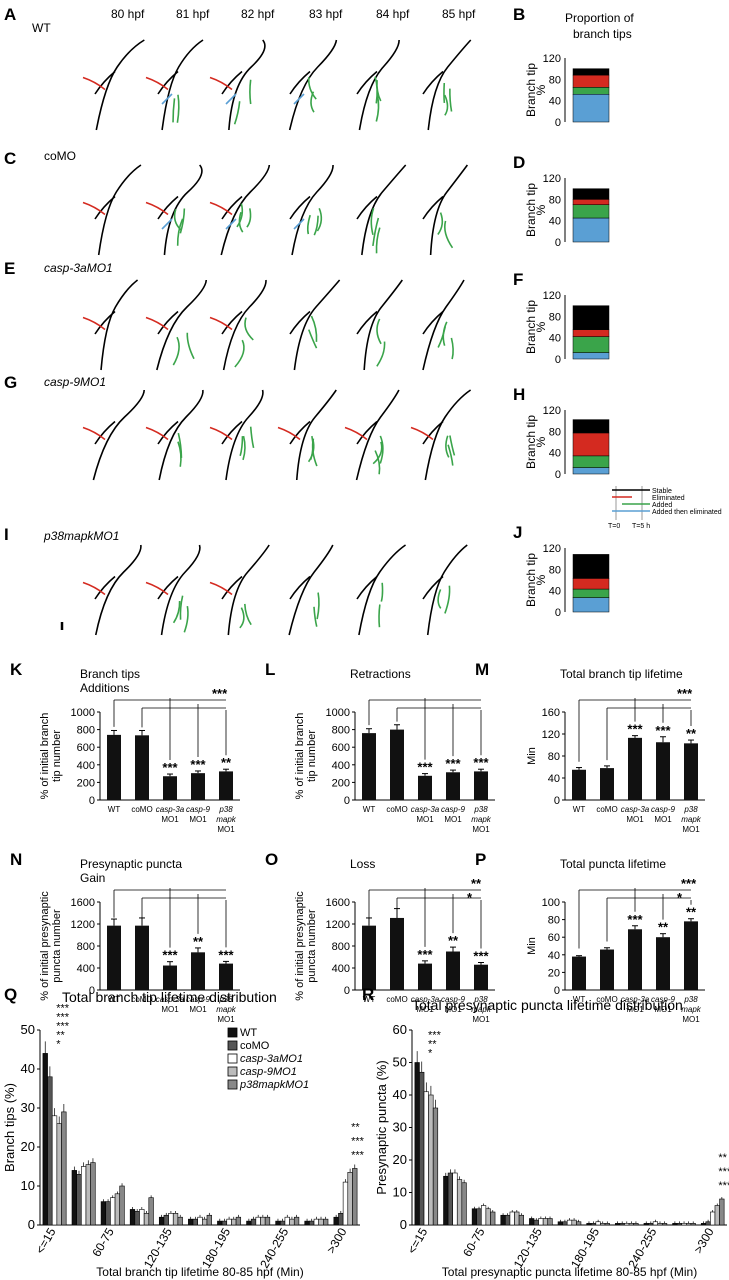 This screenshot has width=729, height=1280. What do you see at coordinates (541, 441) in the screenshot?
I see `y-axis-label: %` at bounding box center [541, 441].